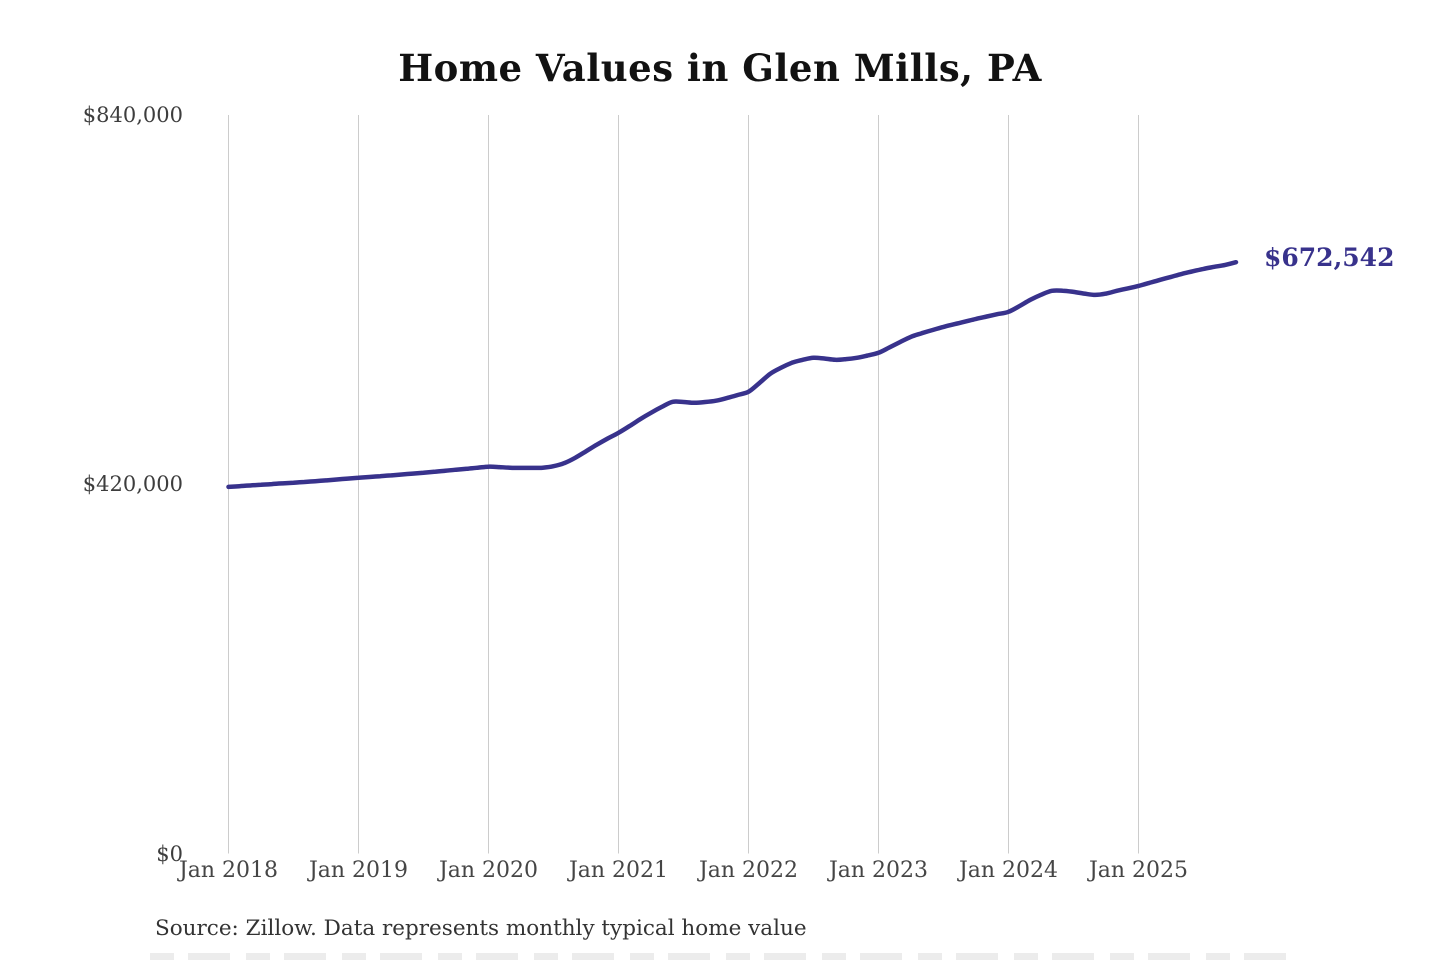 This screenshot has width=1440, height=960. What do you see at coordinates (878, 870) in the screenshot?
I see `x-axis-tick-label: Jan 2023` at bounding box center [878, 870].